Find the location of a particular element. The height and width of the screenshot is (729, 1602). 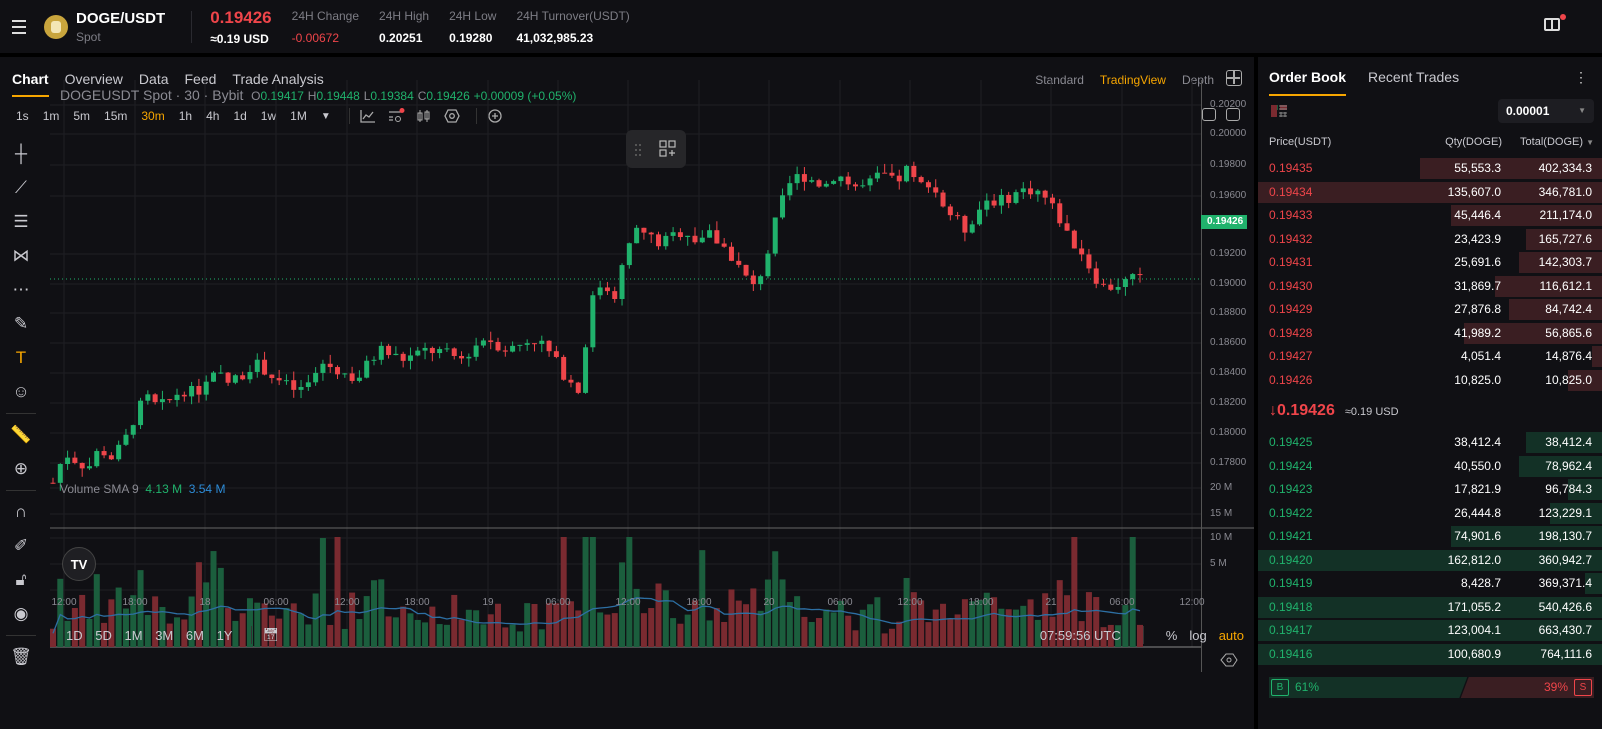

clock: 07:59:56 UTC is located at coordinates (1080, 635).